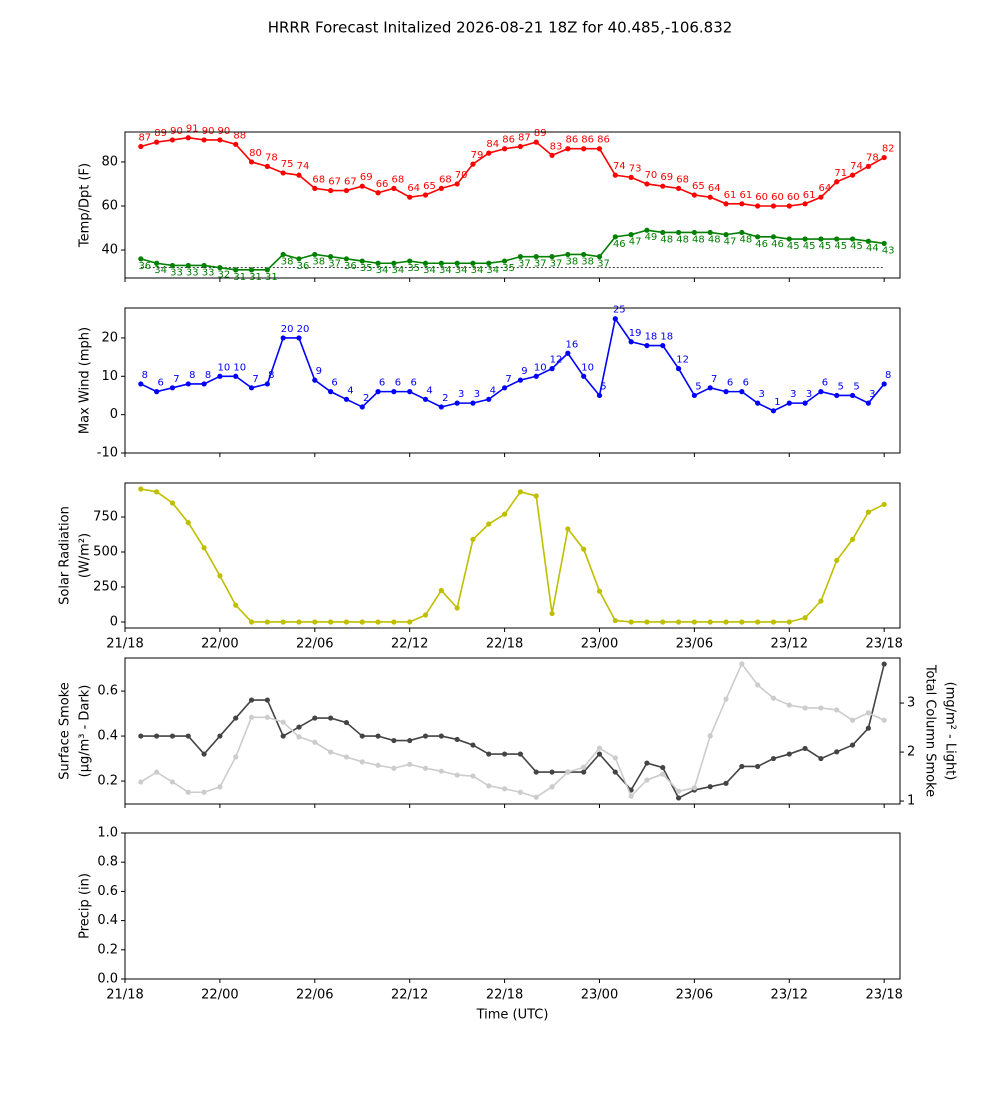 This screenshot has height=1104, width=1000. Describe the element at coordinates (224, 131) in the screenshot. I see `data-label: 90` at that location.